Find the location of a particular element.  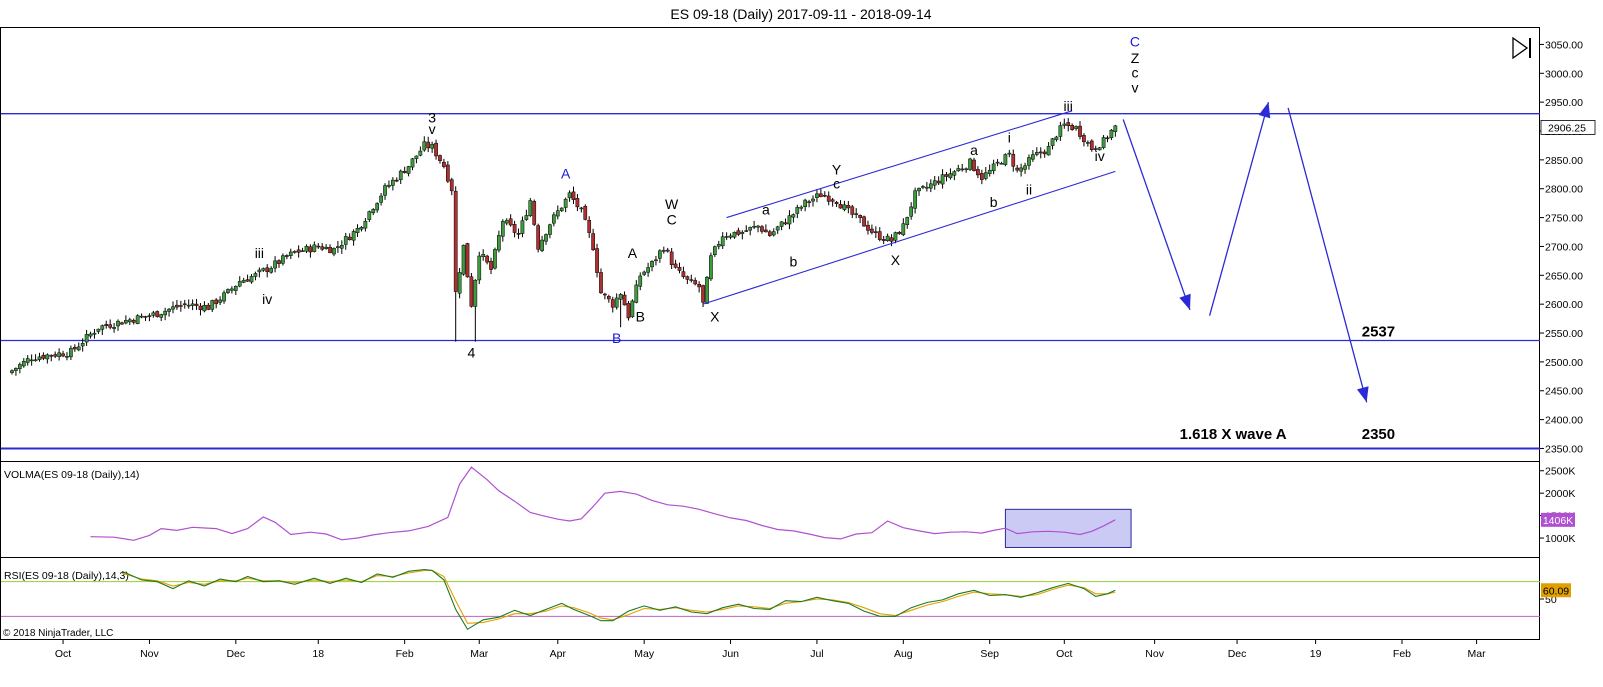

volume-highlight-box is located at coordinates (1068, 528).